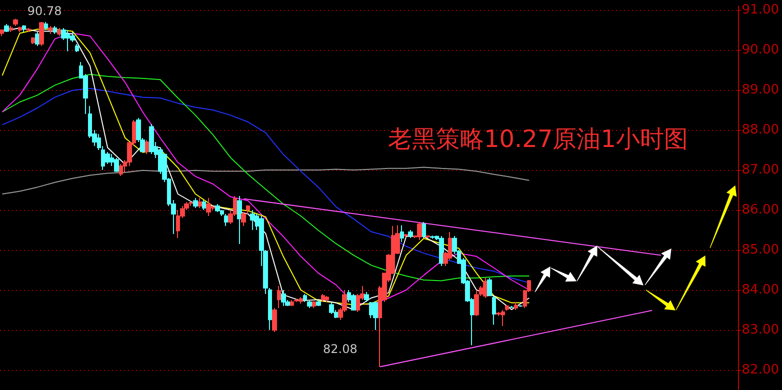  What do you see at coordinates (760, 290) in the screenshot?
I see `y-tick-label: 84.00` at bounding box center [760, 290].